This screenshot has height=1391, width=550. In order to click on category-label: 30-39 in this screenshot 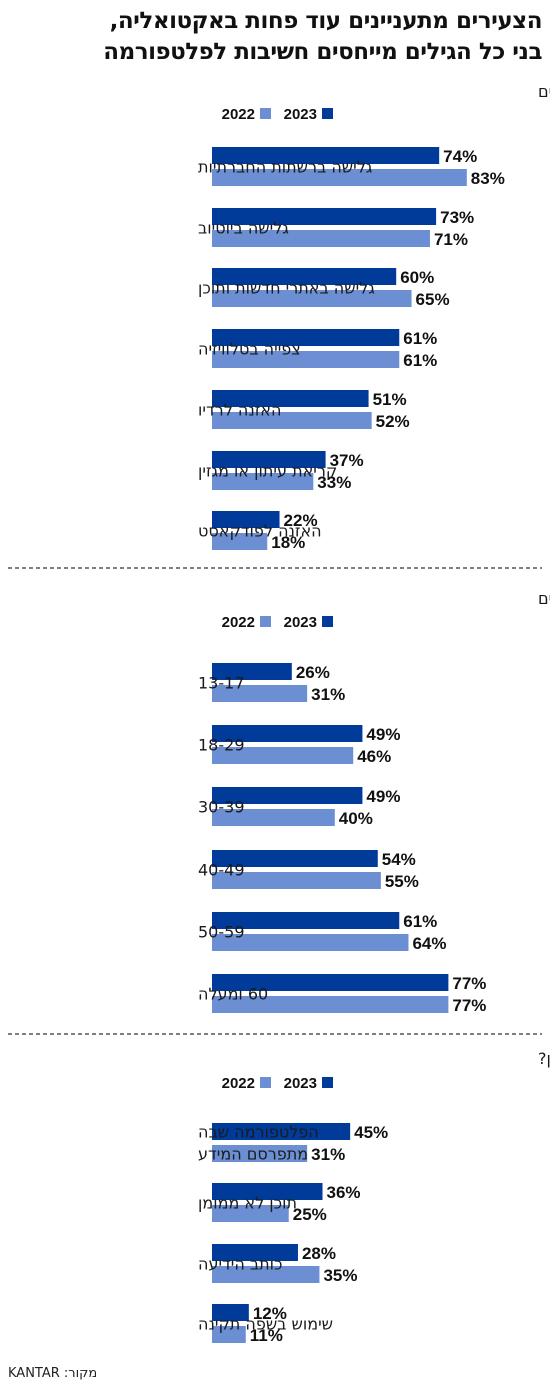, I will do `click(221, 807)`.